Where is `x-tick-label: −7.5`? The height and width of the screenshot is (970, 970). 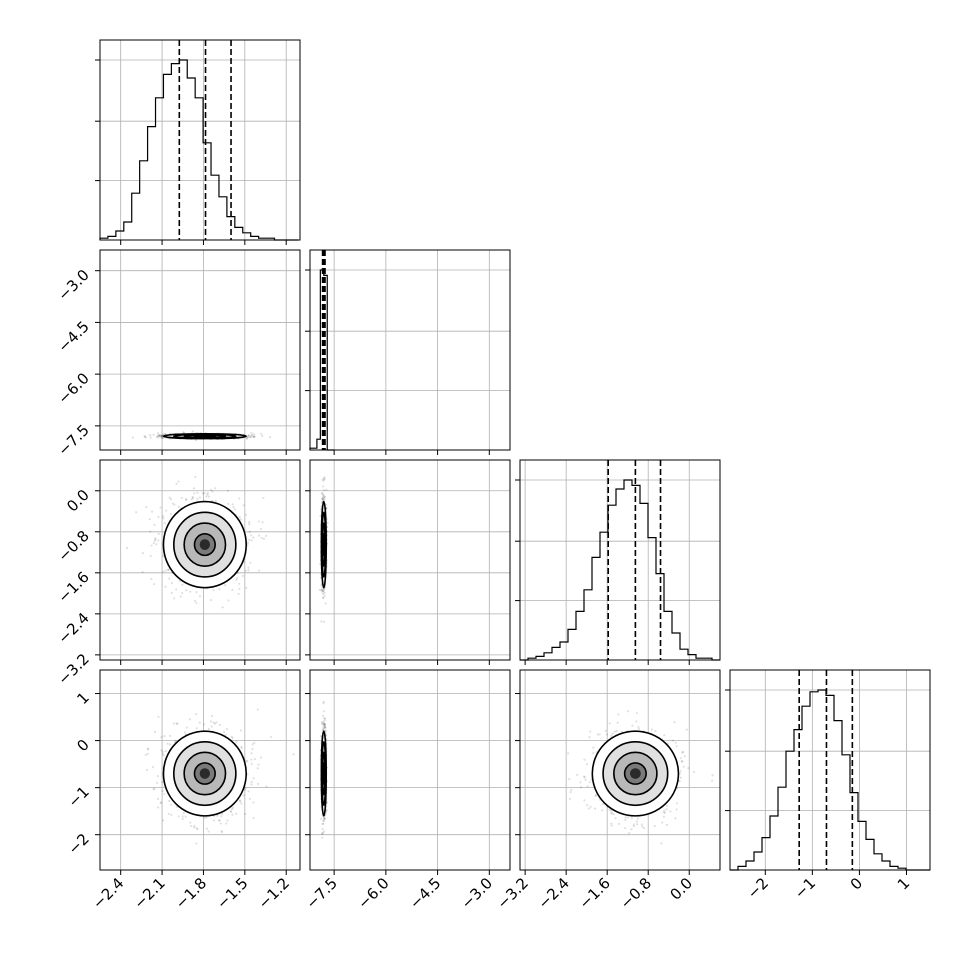
x-tick-label: −7.5 is located at coordinates (321, 893).